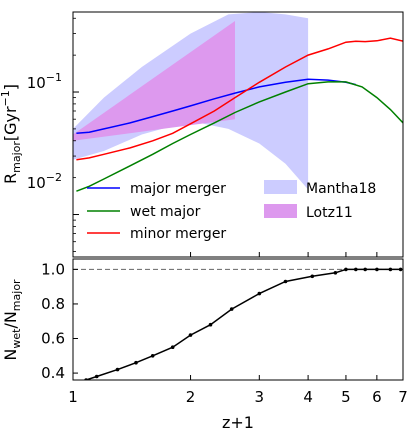 This screenshot has width=415, height=437. Describe the element at coordinates (280, 211) in the screenshot. I see `legend-patch-lotz11` at that location.